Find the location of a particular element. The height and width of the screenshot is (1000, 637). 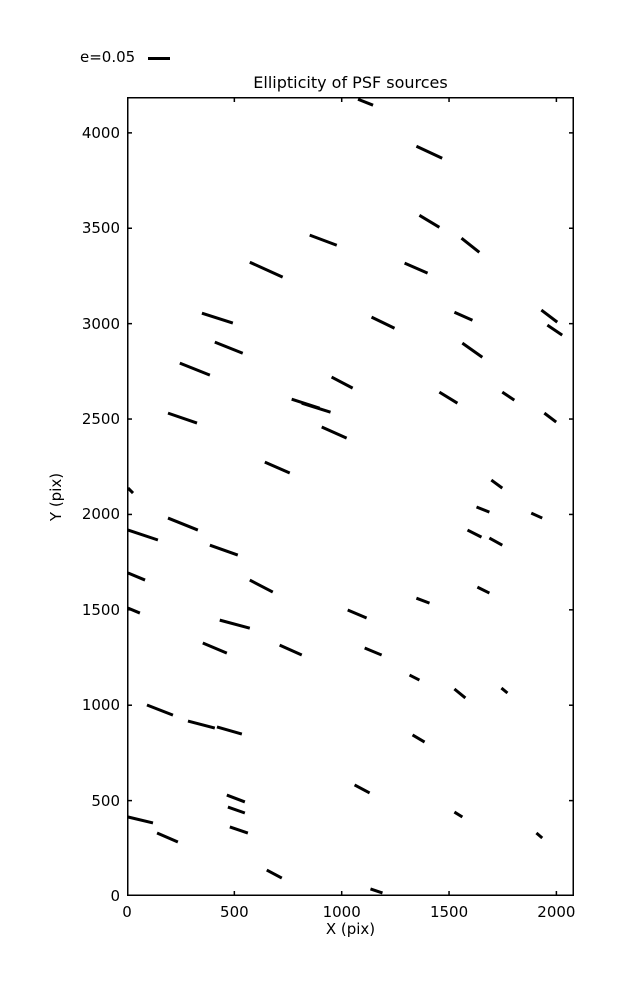

y-tick-label: 500 is located at coordinates (105, 800).